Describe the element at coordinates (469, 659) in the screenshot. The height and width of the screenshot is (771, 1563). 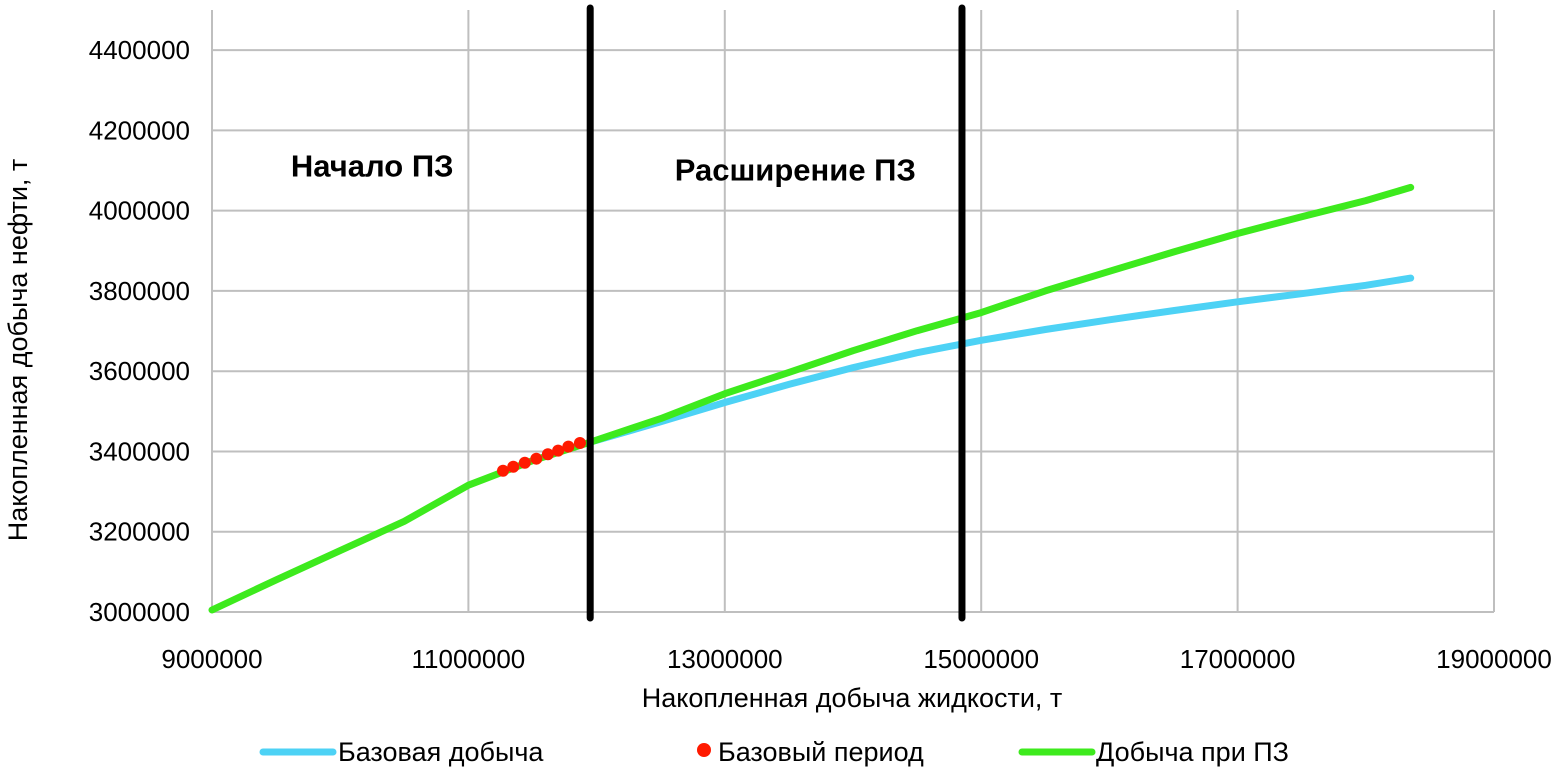
I see `x-tick-label: 11000000` at that location.